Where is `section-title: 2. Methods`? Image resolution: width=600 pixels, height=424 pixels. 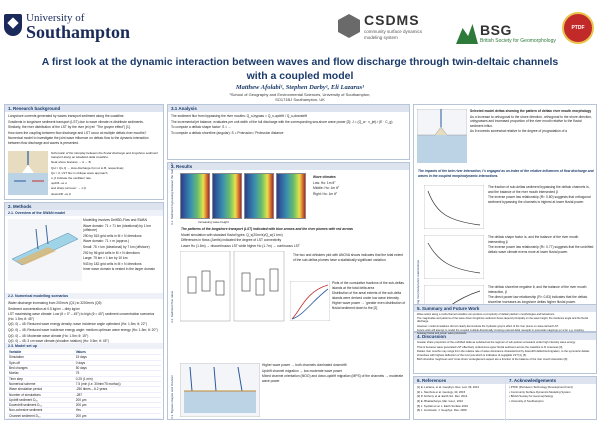 section-title: 2. Methods is located at coordinates (84, 206).